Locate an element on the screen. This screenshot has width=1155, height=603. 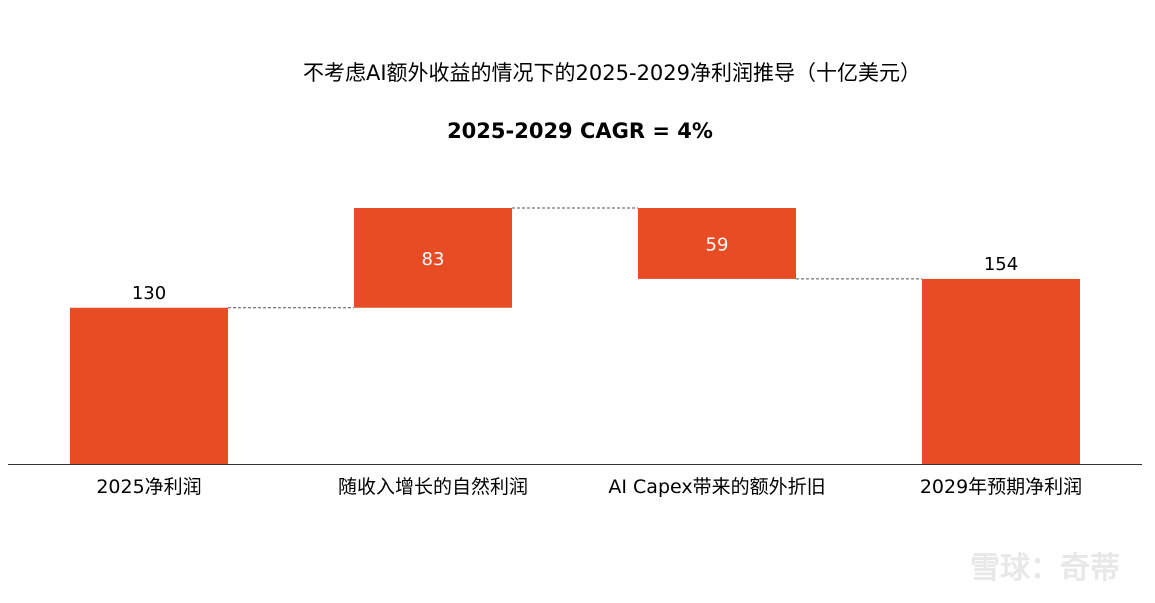
data-label-4: 154 is located at coordinates (1001, 264).